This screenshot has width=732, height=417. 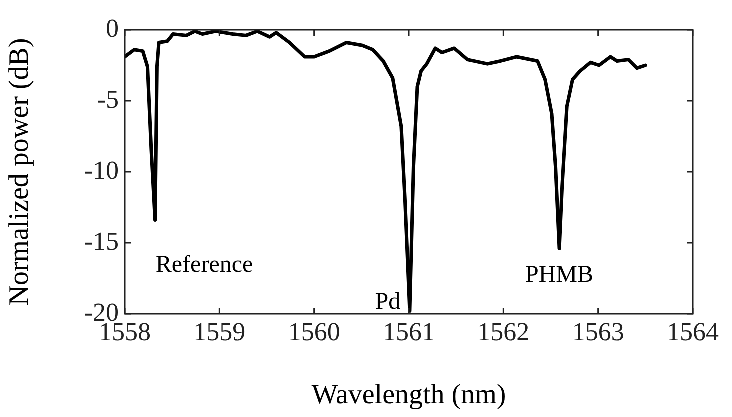 I want to click on x-tick-label: 1560, so click(x=314, y=331).